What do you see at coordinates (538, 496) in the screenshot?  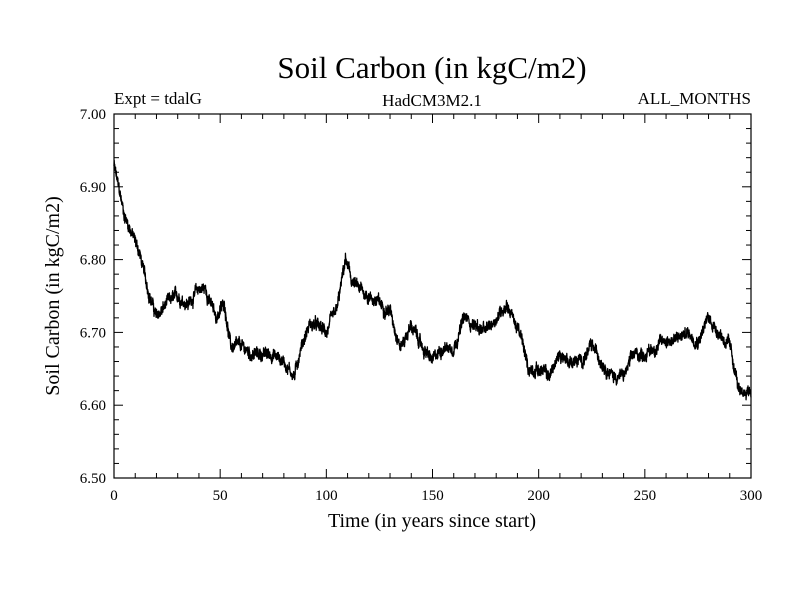 I see `x-tick-label: 200` at bounding box center [538, 496].